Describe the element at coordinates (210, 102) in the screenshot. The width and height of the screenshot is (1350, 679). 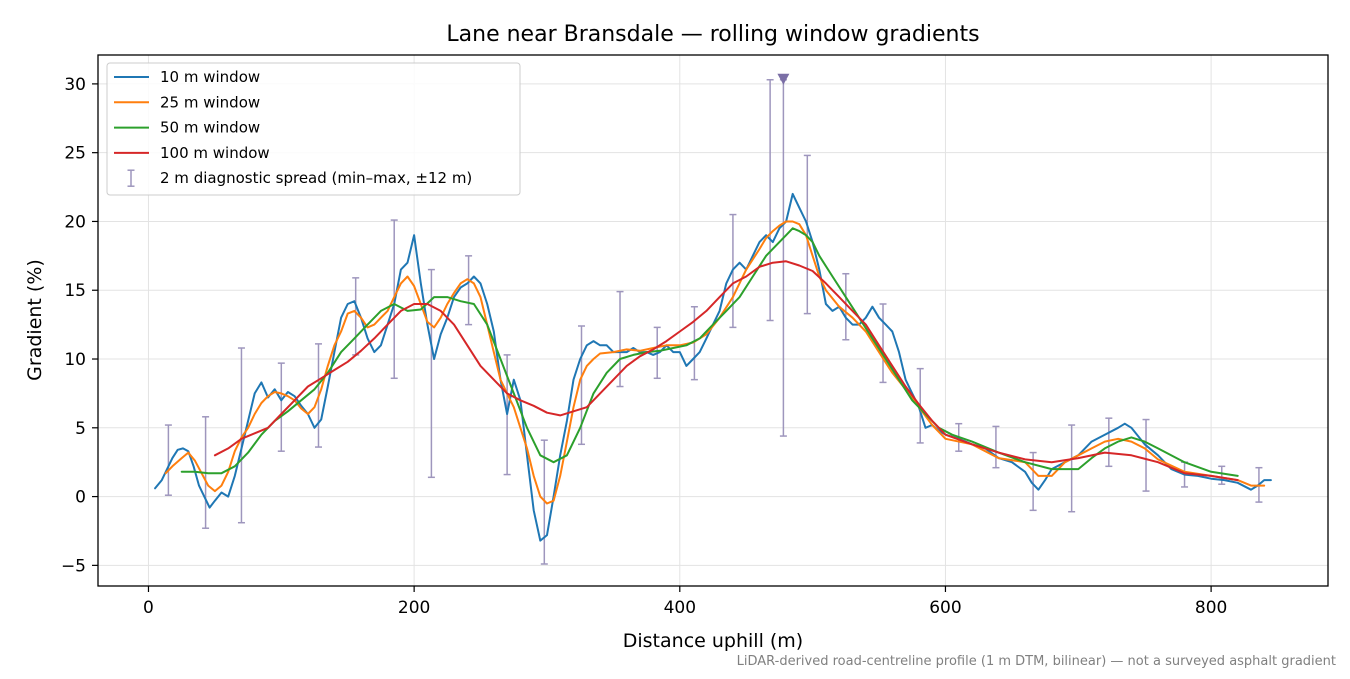
I see `legend-label: 25 m window` at that location.